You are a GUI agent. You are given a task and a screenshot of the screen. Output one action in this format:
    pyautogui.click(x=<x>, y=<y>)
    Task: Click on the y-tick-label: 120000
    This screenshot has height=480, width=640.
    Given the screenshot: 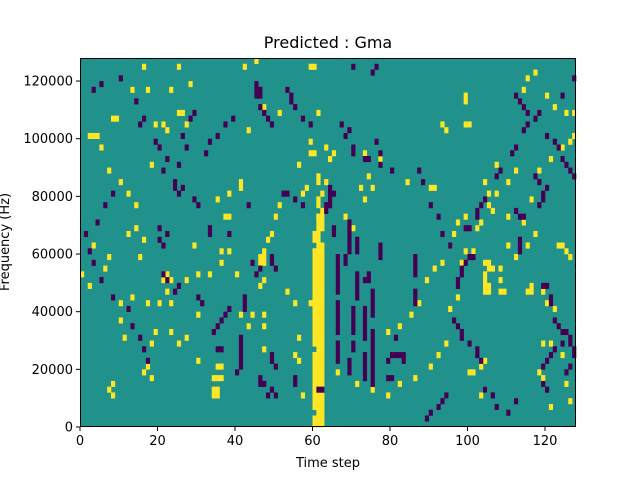 What is the action you would take?
    pyautogui.click(x=48, y=82)
    